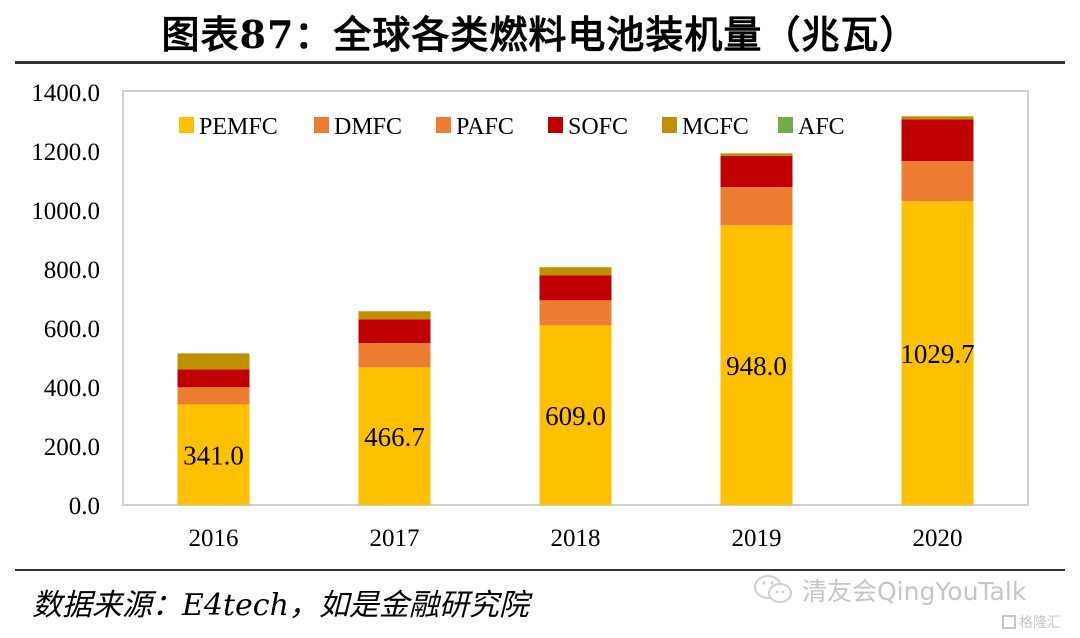  I want to click on chart-title: 图表87：全球各类燃料电池装机量（兆瓦）, so click(540, 34).